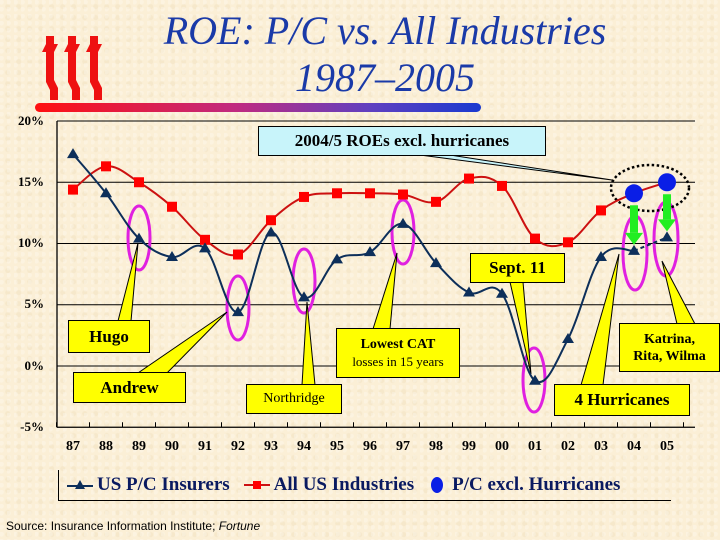 The height and width of the screenshot is (540, 720). Describe the element at coordinates (129, 387) in the screenshot. I see `callout-andrew: Andrew` at that location.